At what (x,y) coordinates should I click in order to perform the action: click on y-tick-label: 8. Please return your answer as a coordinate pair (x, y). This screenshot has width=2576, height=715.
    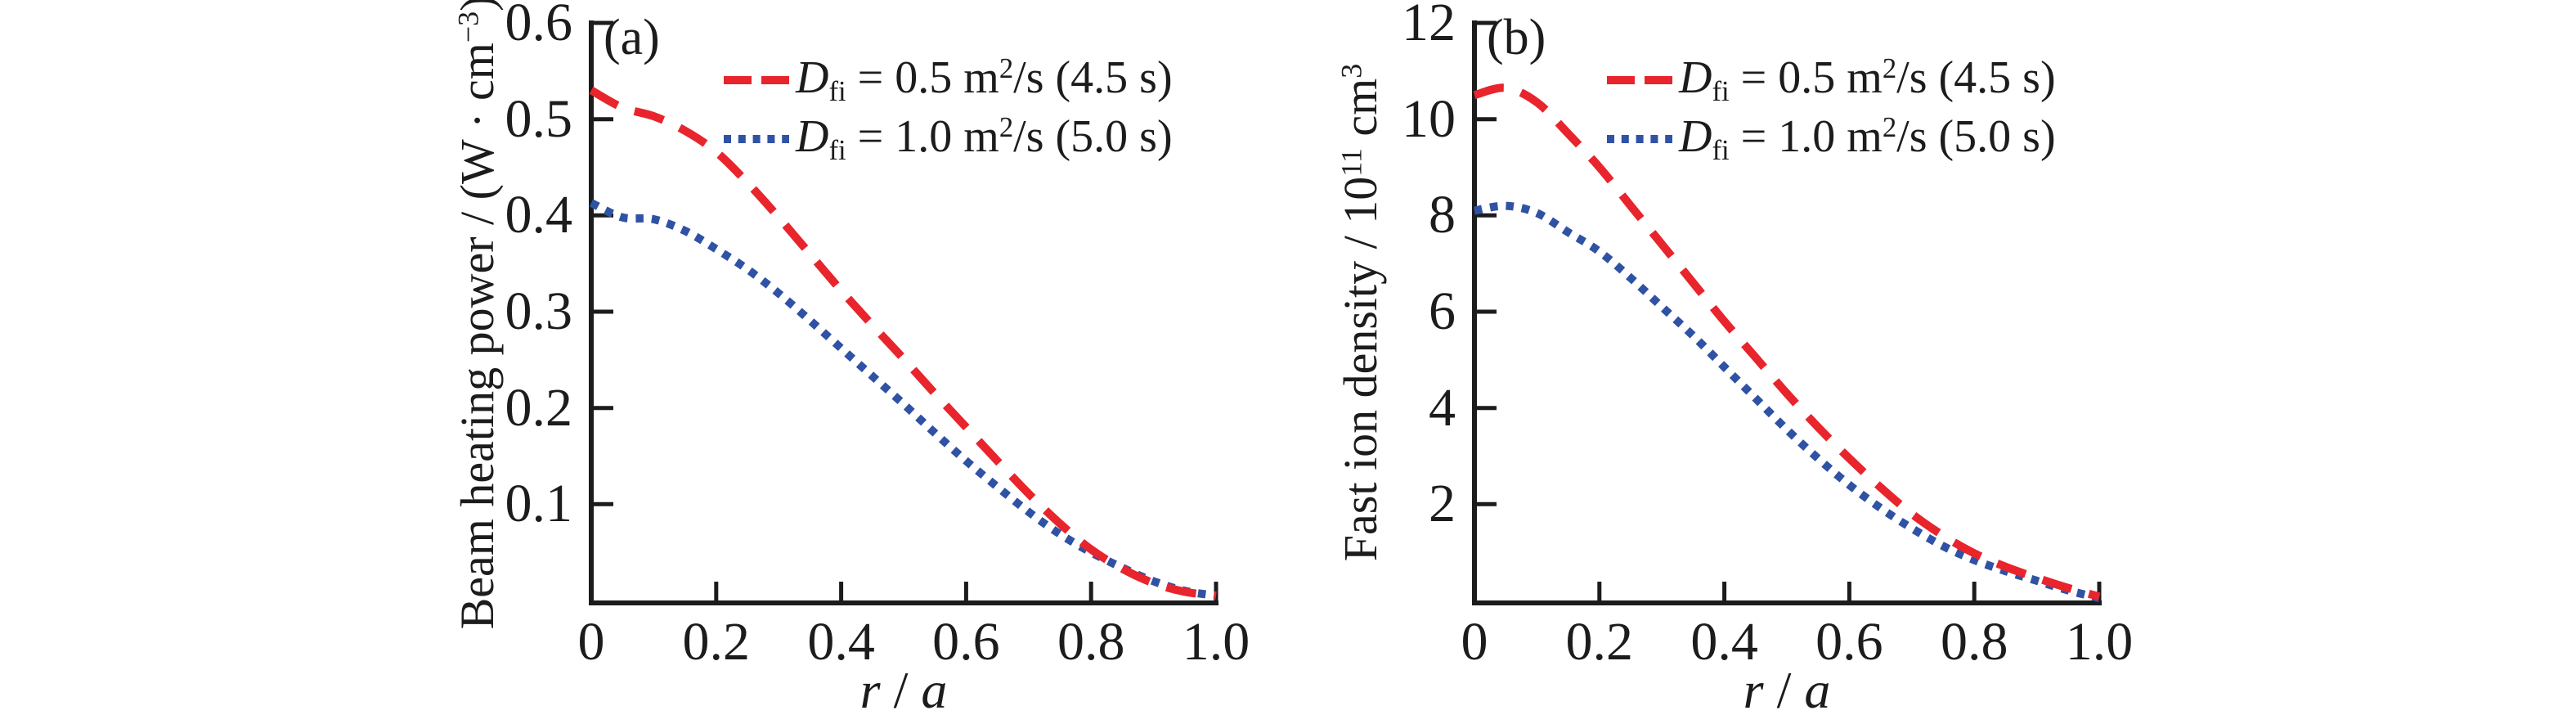
    Looking at the image, I should click on (1442, 215).